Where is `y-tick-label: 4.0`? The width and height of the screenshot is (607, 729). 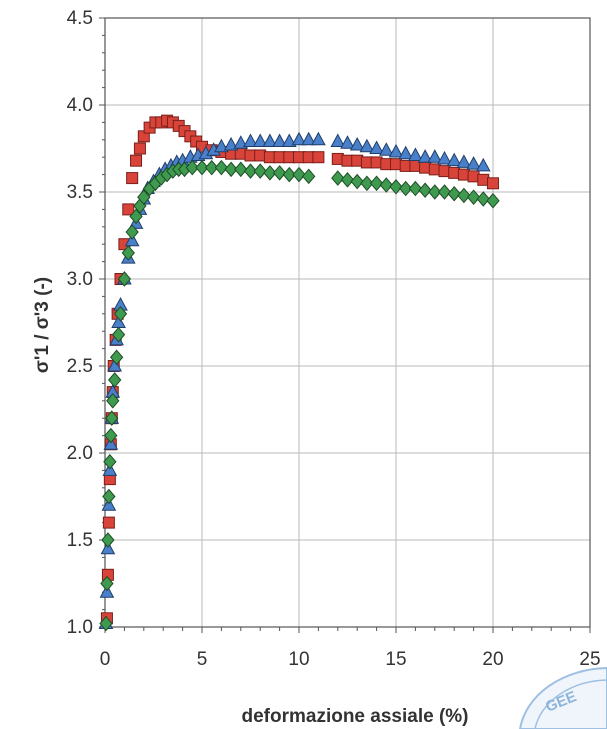
y-tick-label: 4.0 is located at coordinates (80, 105).